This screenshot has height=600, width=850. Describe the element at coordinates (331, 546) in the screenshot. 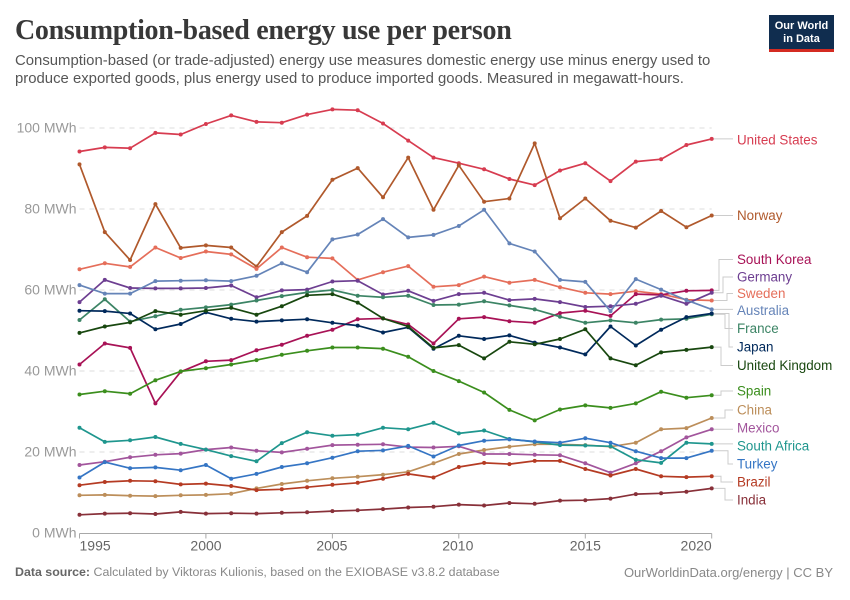

I see `svg-text: 2005` at that location.